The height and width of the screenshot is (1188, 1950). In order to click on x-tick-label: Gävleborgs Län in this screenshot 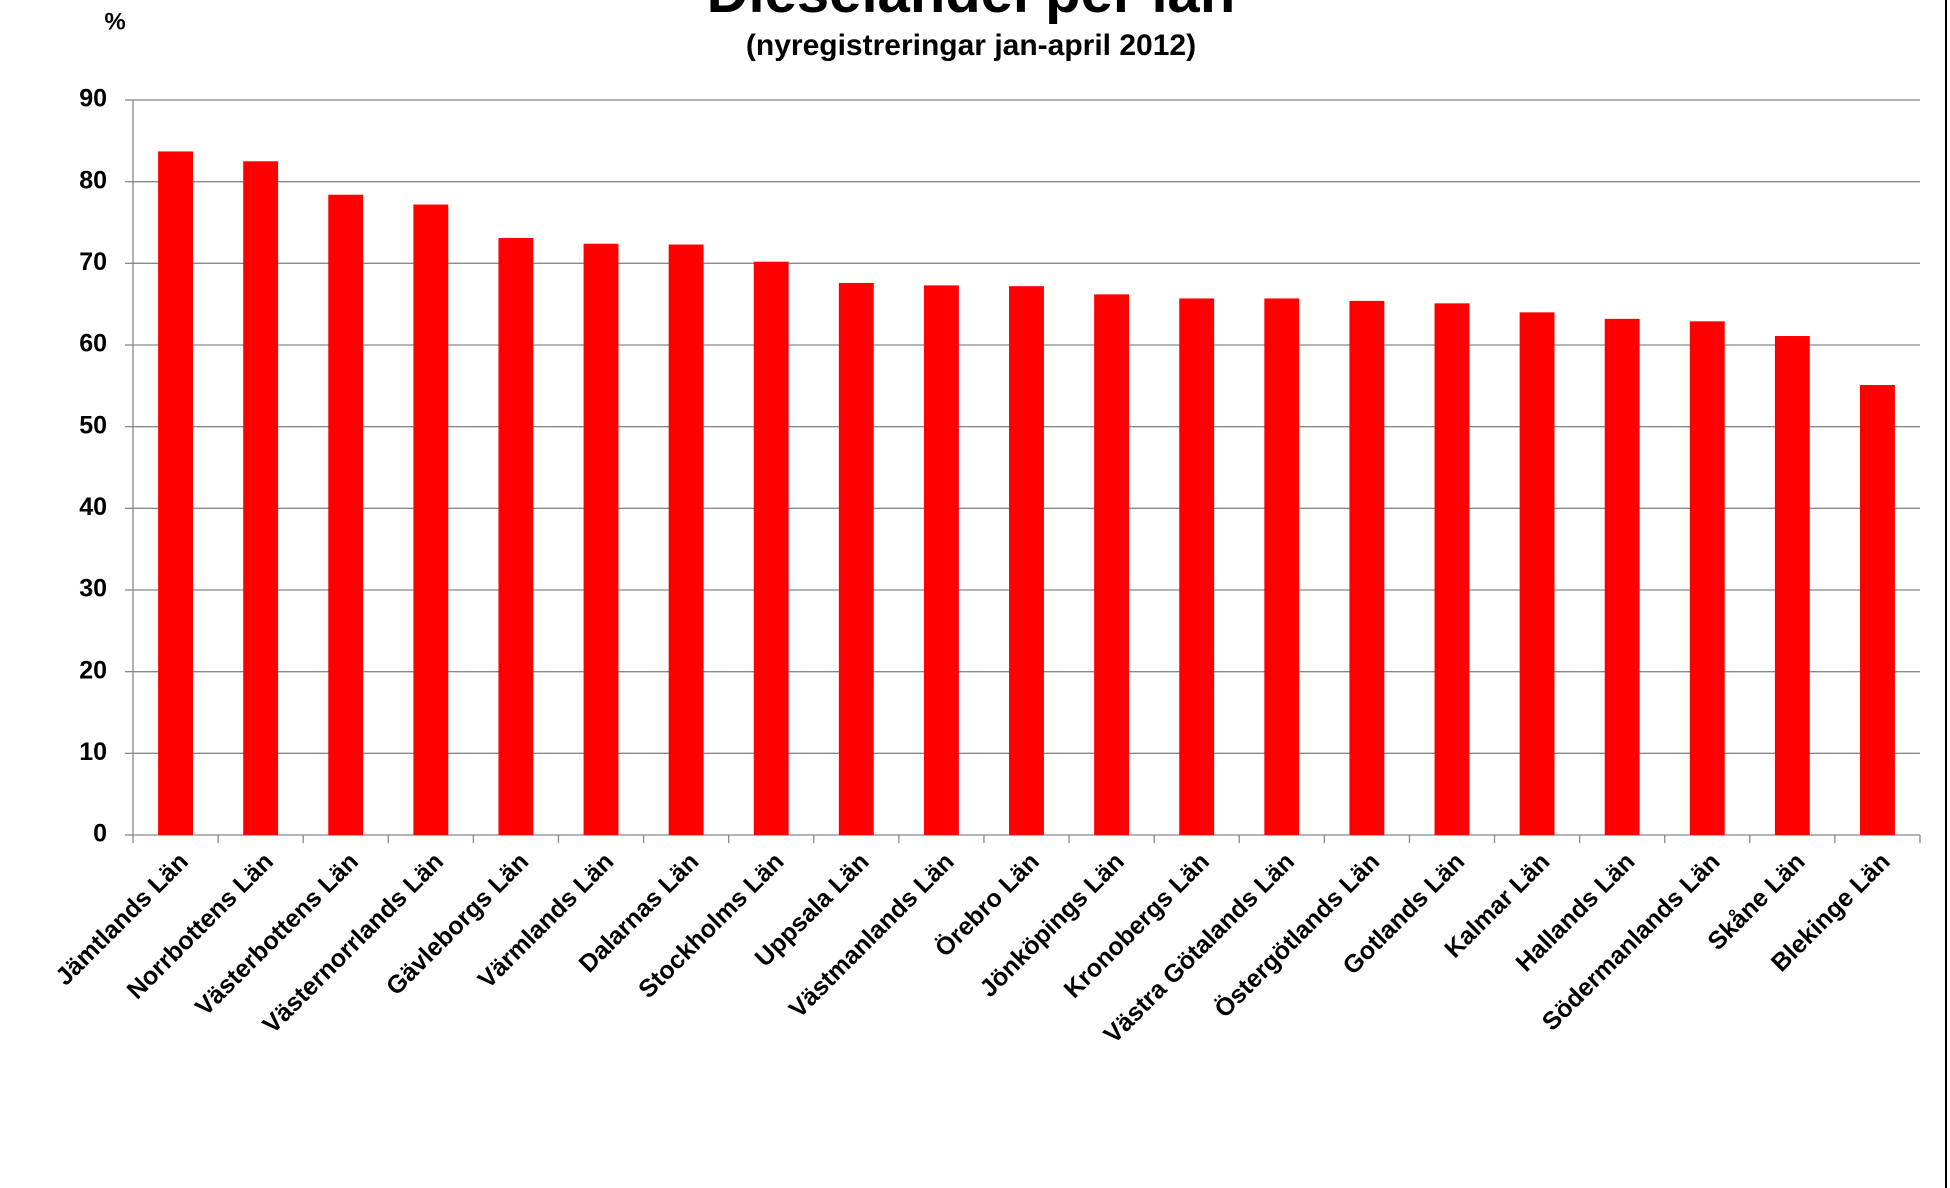, I will do `click(457, 923)`.